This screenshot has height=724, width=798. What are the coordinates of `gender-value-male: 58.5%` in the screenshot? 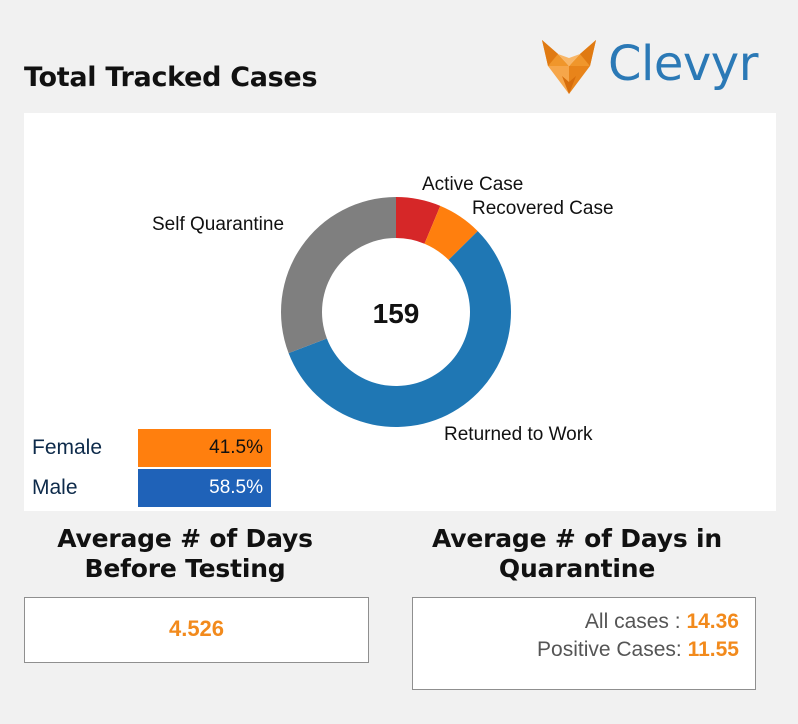 It's located at (204, 488).